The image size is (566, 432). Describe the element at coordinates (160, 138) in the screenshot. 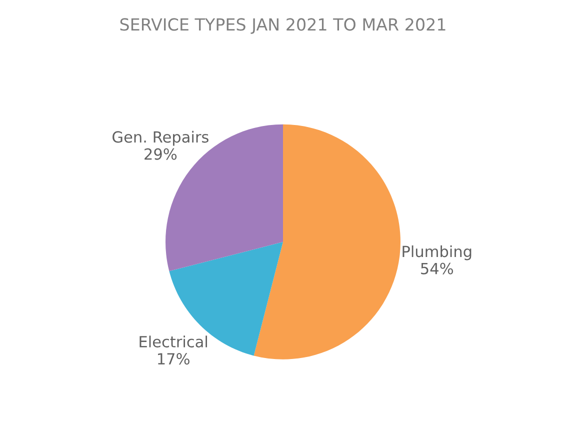

I see `slice-label: Gen. Repairs` at that location.